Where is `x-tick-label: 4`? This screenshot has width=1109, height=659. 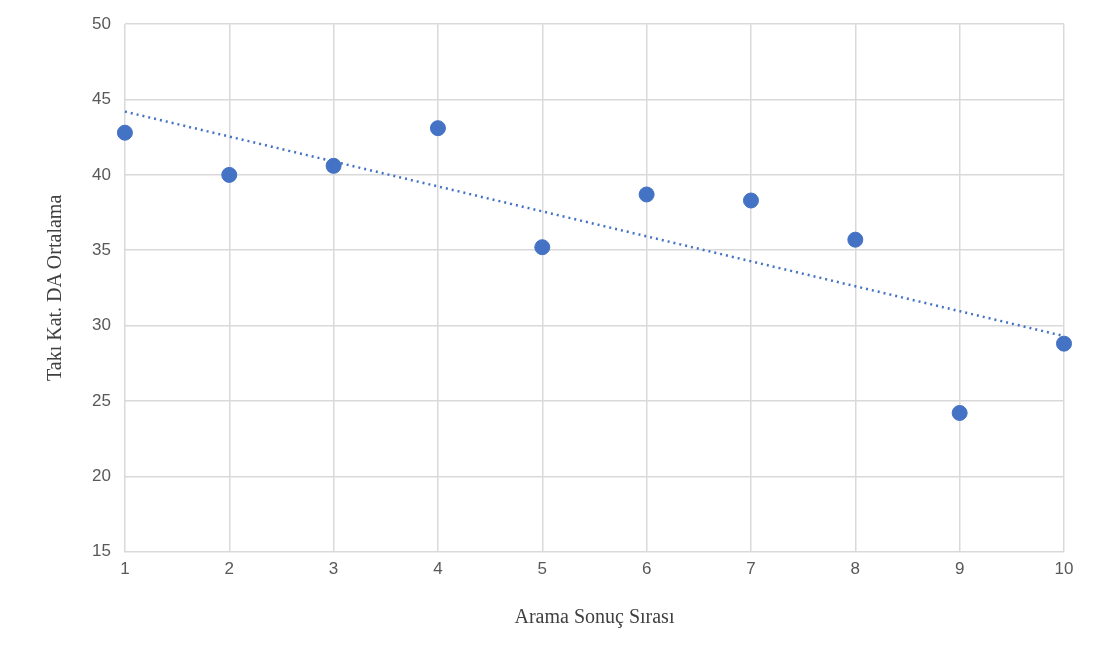 x-tick-label: 4 is located at coordinates (438, 569).